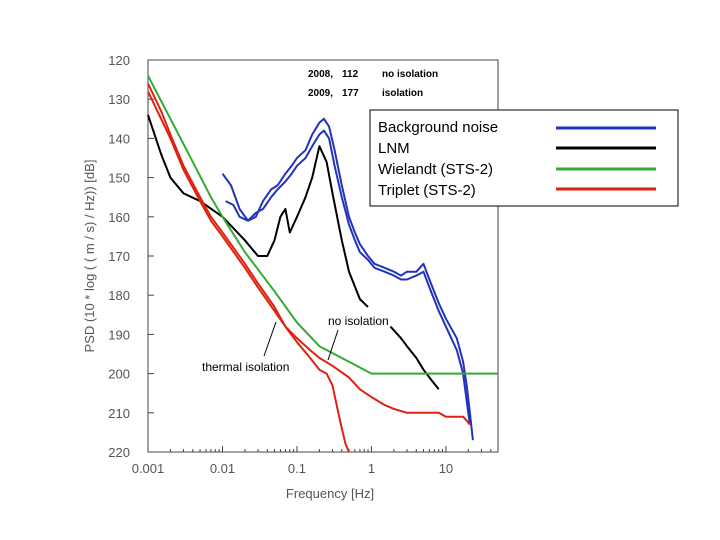 Image resolution: width=720 pixels, height=540 pixels. I want to click on legend-label-background-noise: Background noise, so click(438, 127).